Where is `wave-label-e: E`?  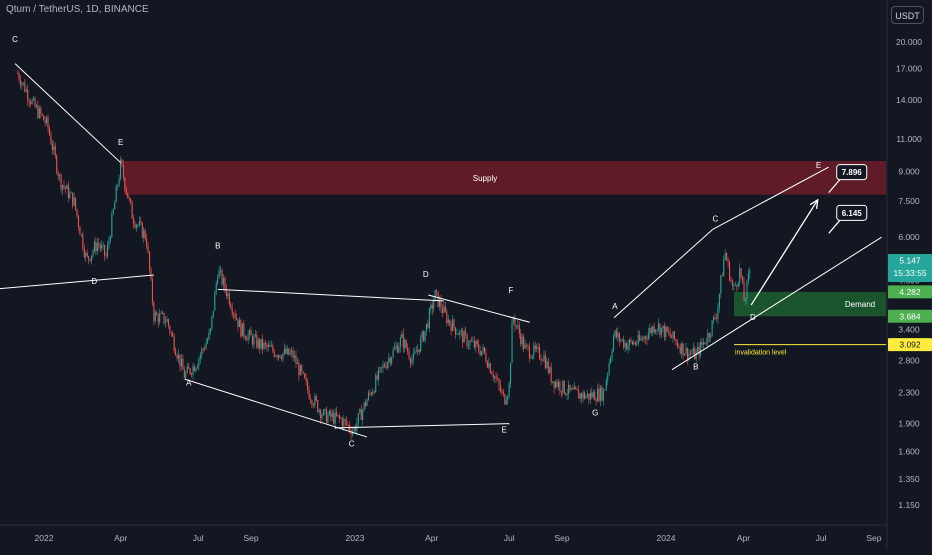 wave-label-e: E is located at coordinates (818, 165).